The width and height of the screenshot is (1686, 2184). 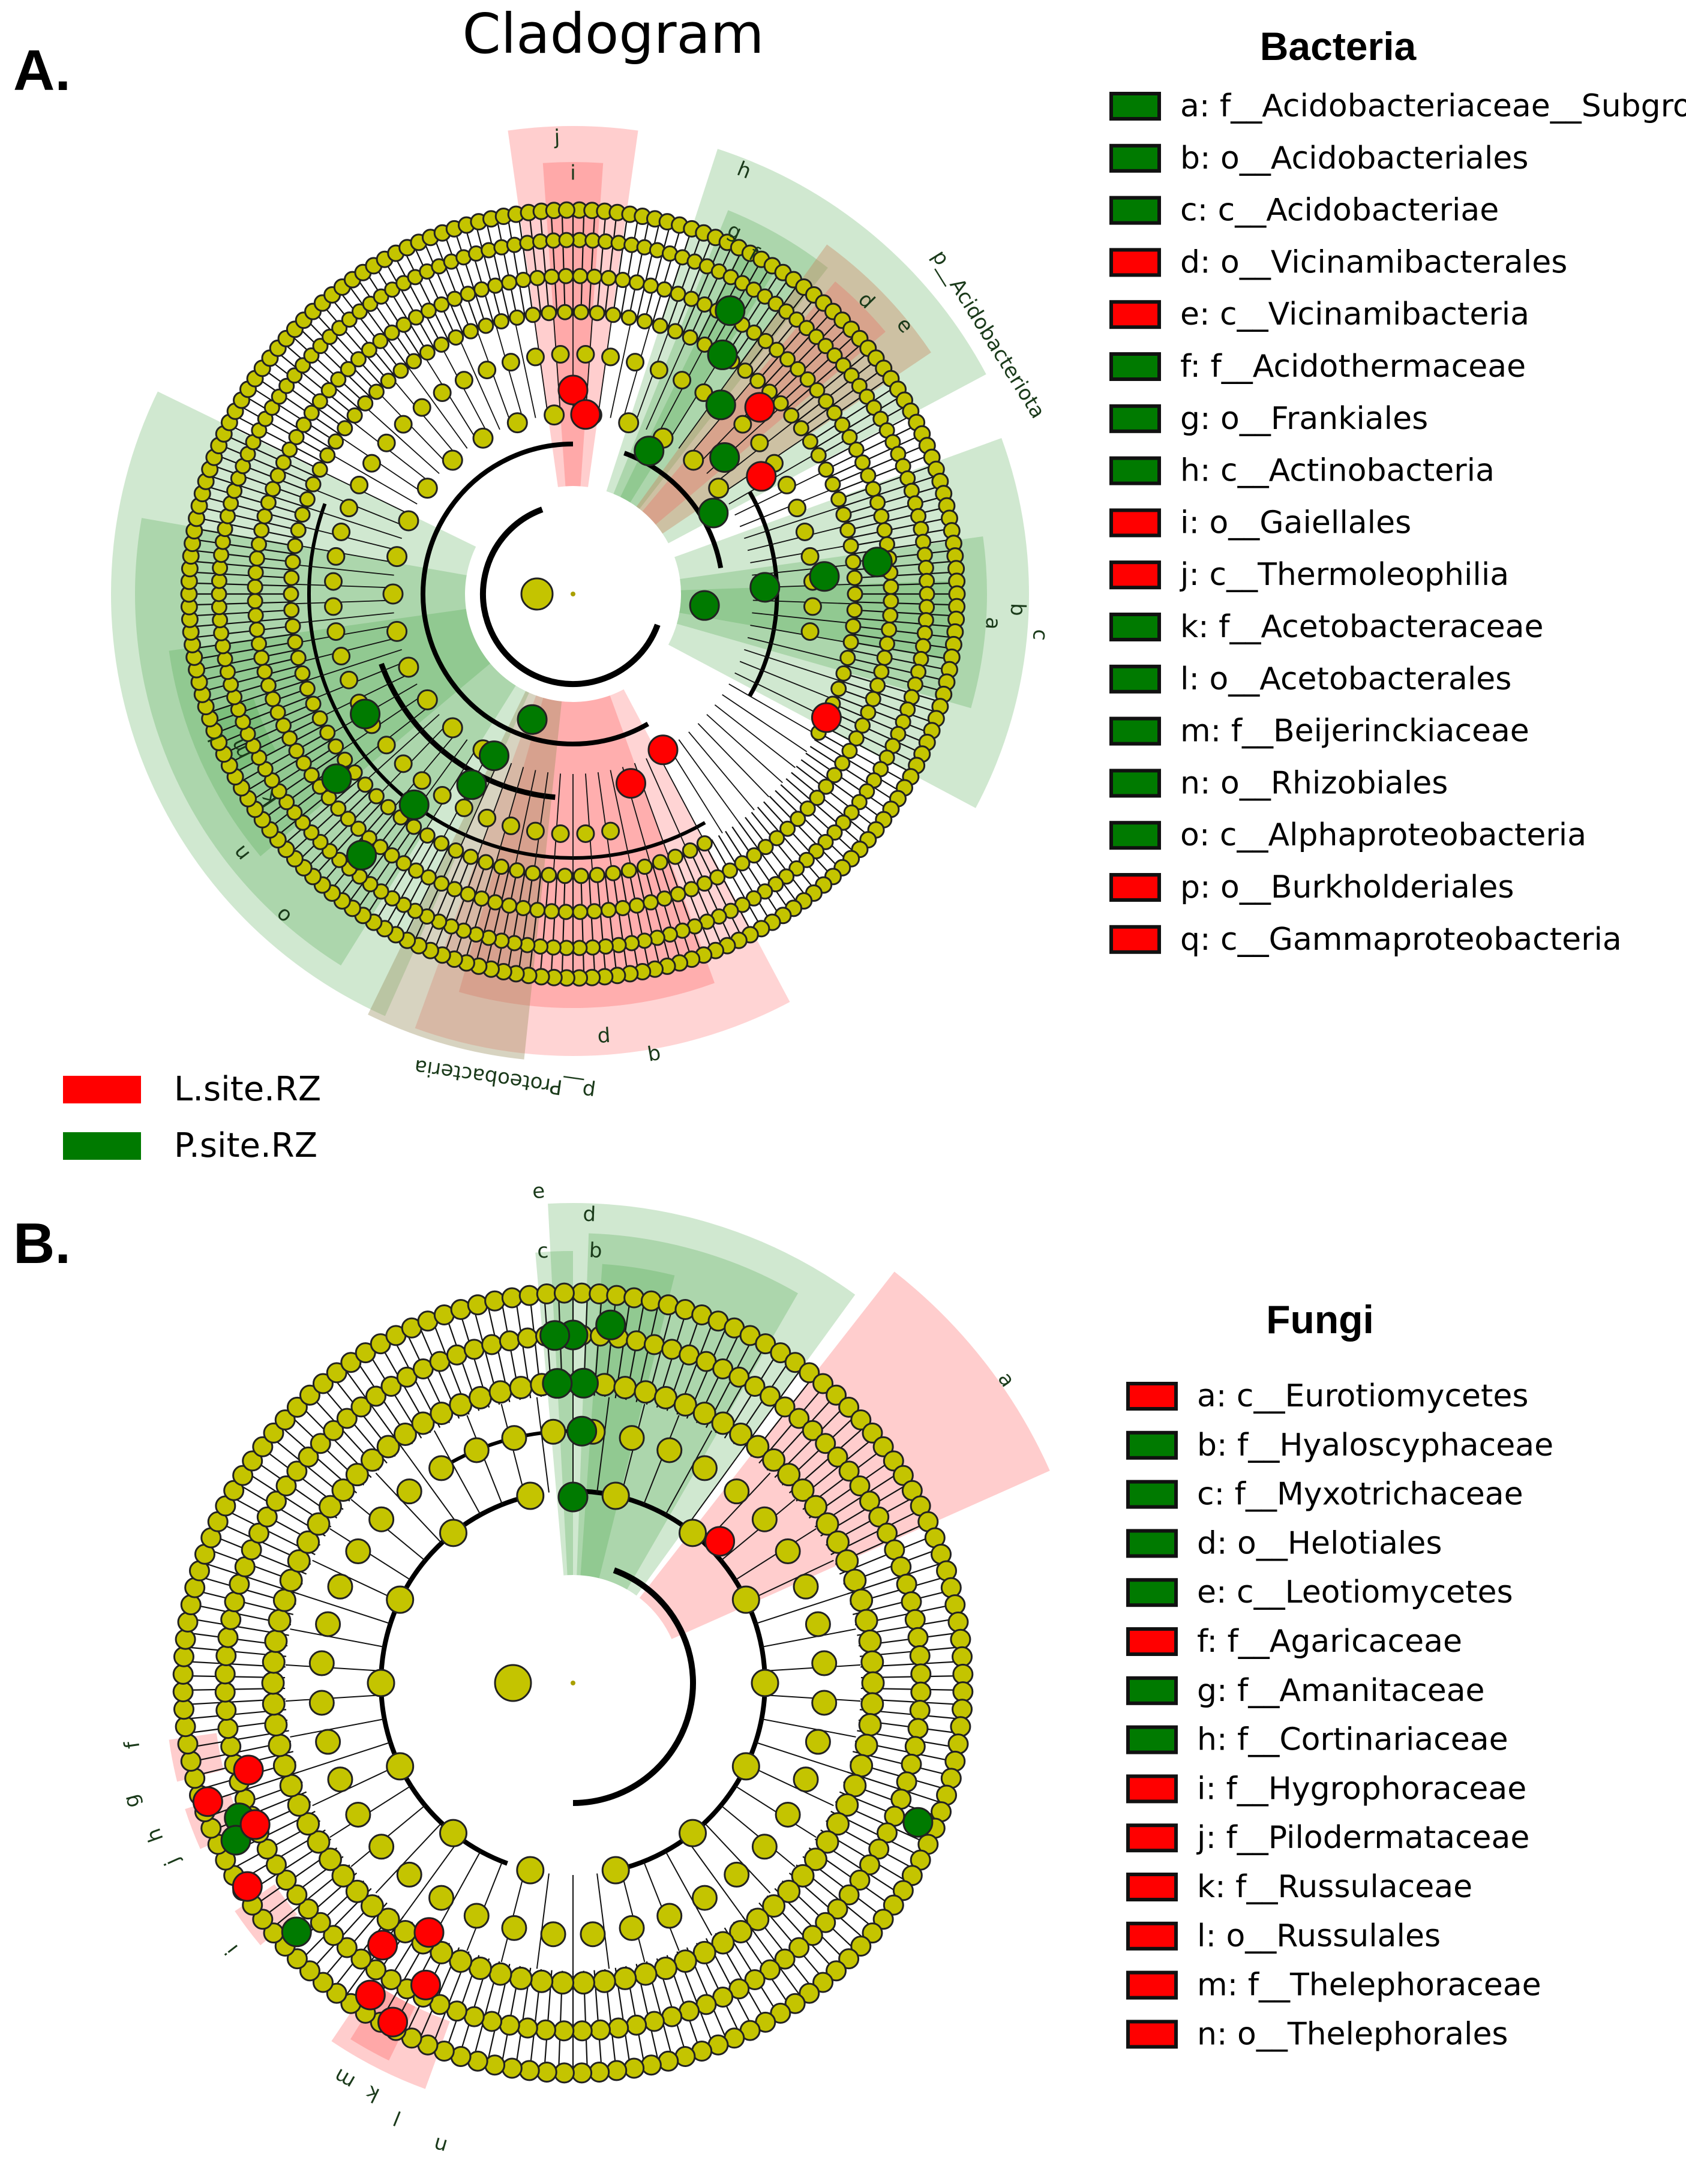 What do you see at coordinates (992, 623) in the screenshot?
I see `clade-label-a: a` at bounding box center [992, 623].